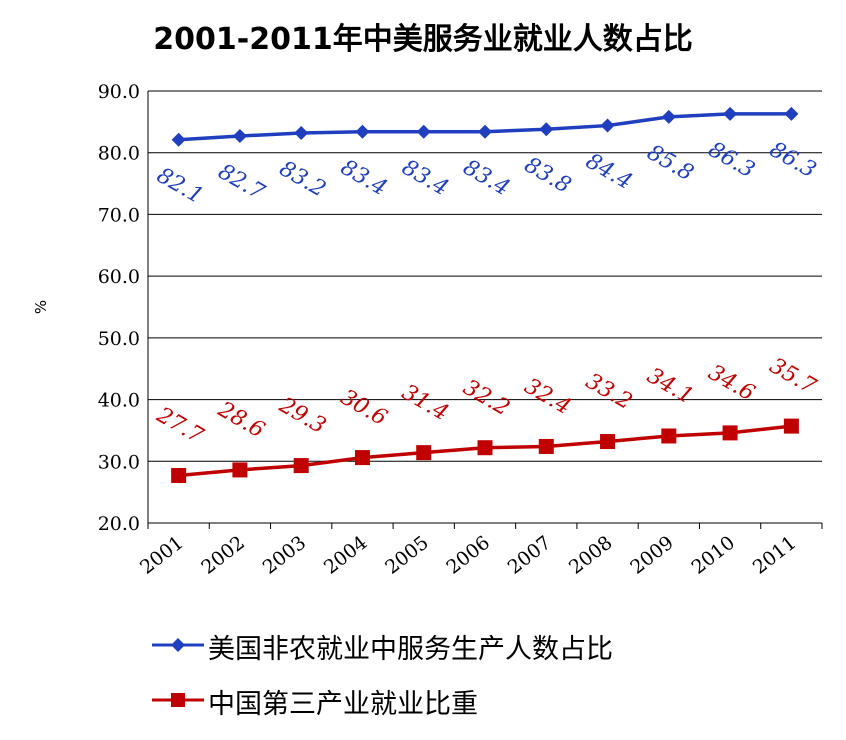 The height and width of the screenshot is (740, 846). Describe the element at coordinates (670, 386) in the screenshot. I see `data-label: 34.1` at that location.